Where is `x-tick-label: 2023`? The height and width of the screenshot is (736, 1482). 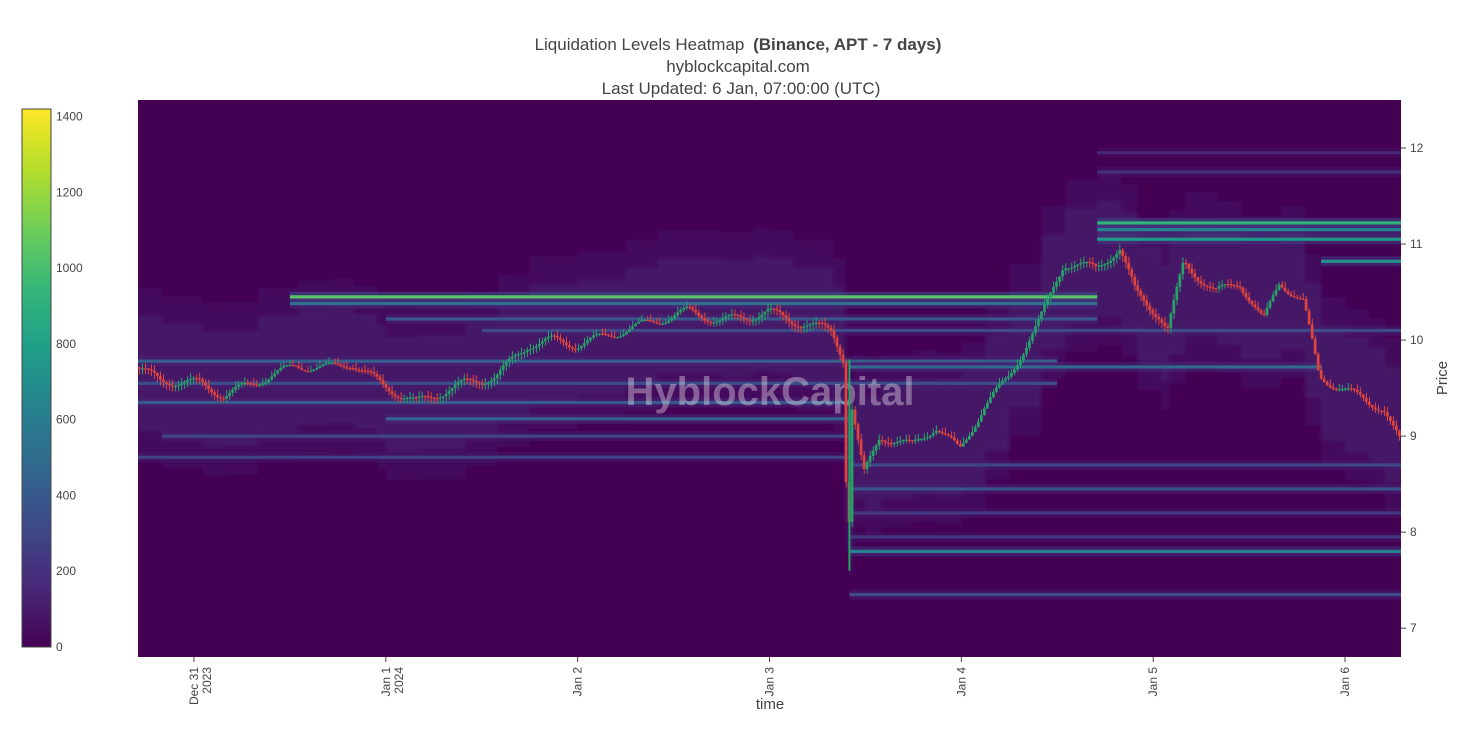 x-tick-label: 2023 is located at coordinates (207, 680).